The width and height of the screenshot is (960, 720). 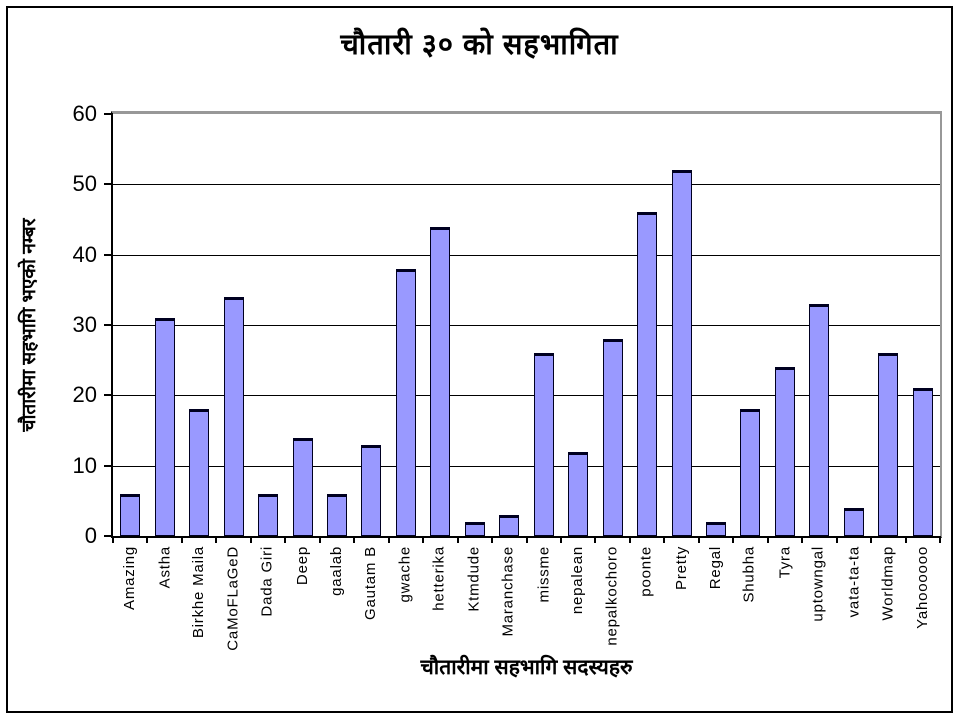 What do you see at coordinates (749, 574) in the screenshot?
I see `category-label: Shubha` at bounding box center [749, 574].